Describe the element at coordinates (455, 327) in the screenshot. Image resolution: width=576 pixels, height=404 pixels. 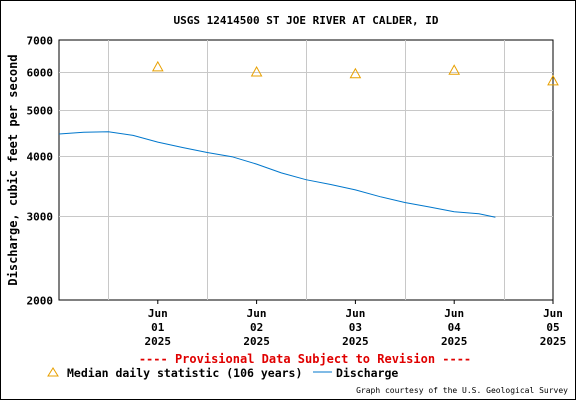
I see `x-tick-label: 04` at that location.